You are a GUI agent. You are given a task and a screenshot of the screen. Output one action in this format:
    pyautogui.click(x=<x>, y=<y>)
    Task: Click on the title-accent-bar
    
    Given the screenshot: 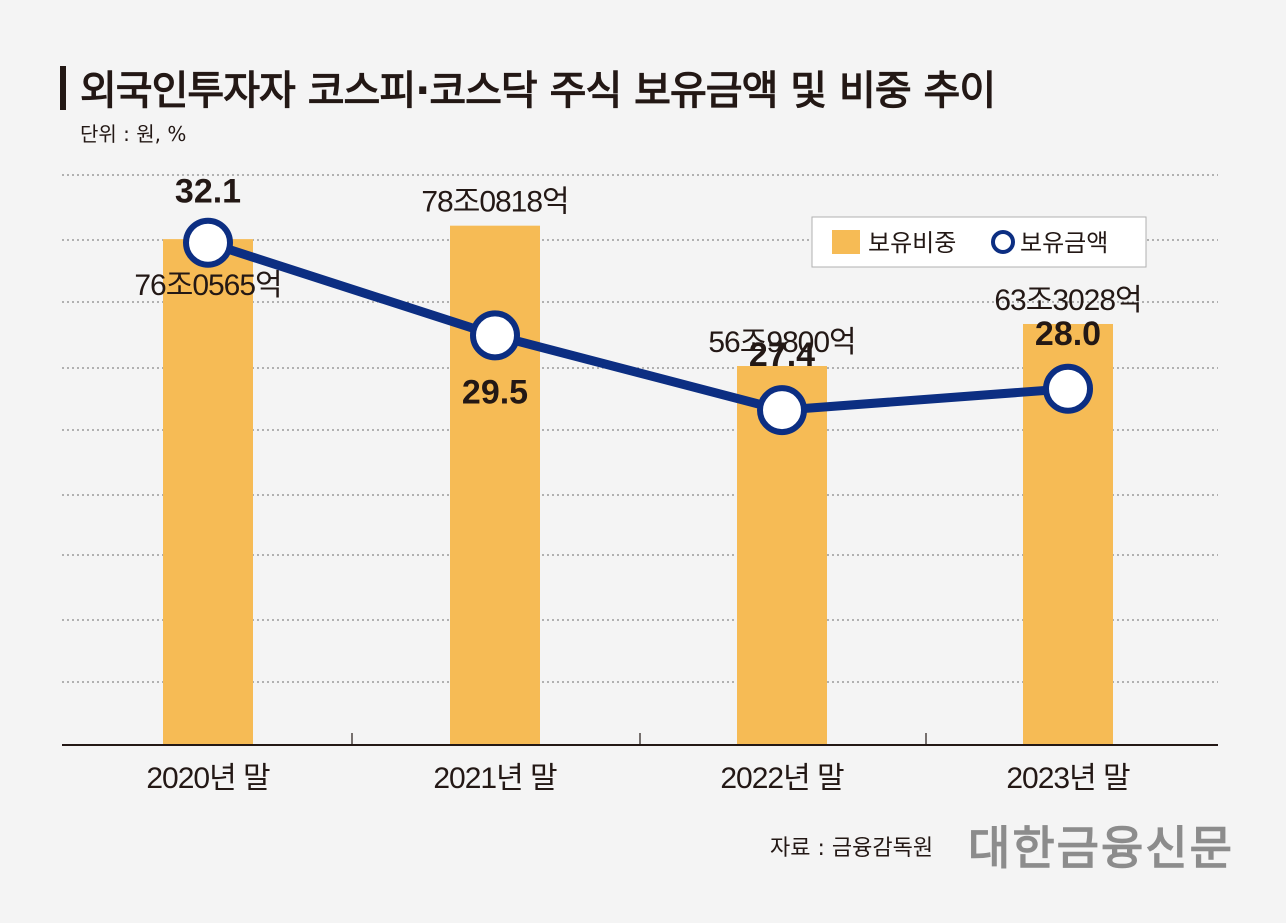 What is the action you would take?
    pyautogui.click(x=63, y=88)
    